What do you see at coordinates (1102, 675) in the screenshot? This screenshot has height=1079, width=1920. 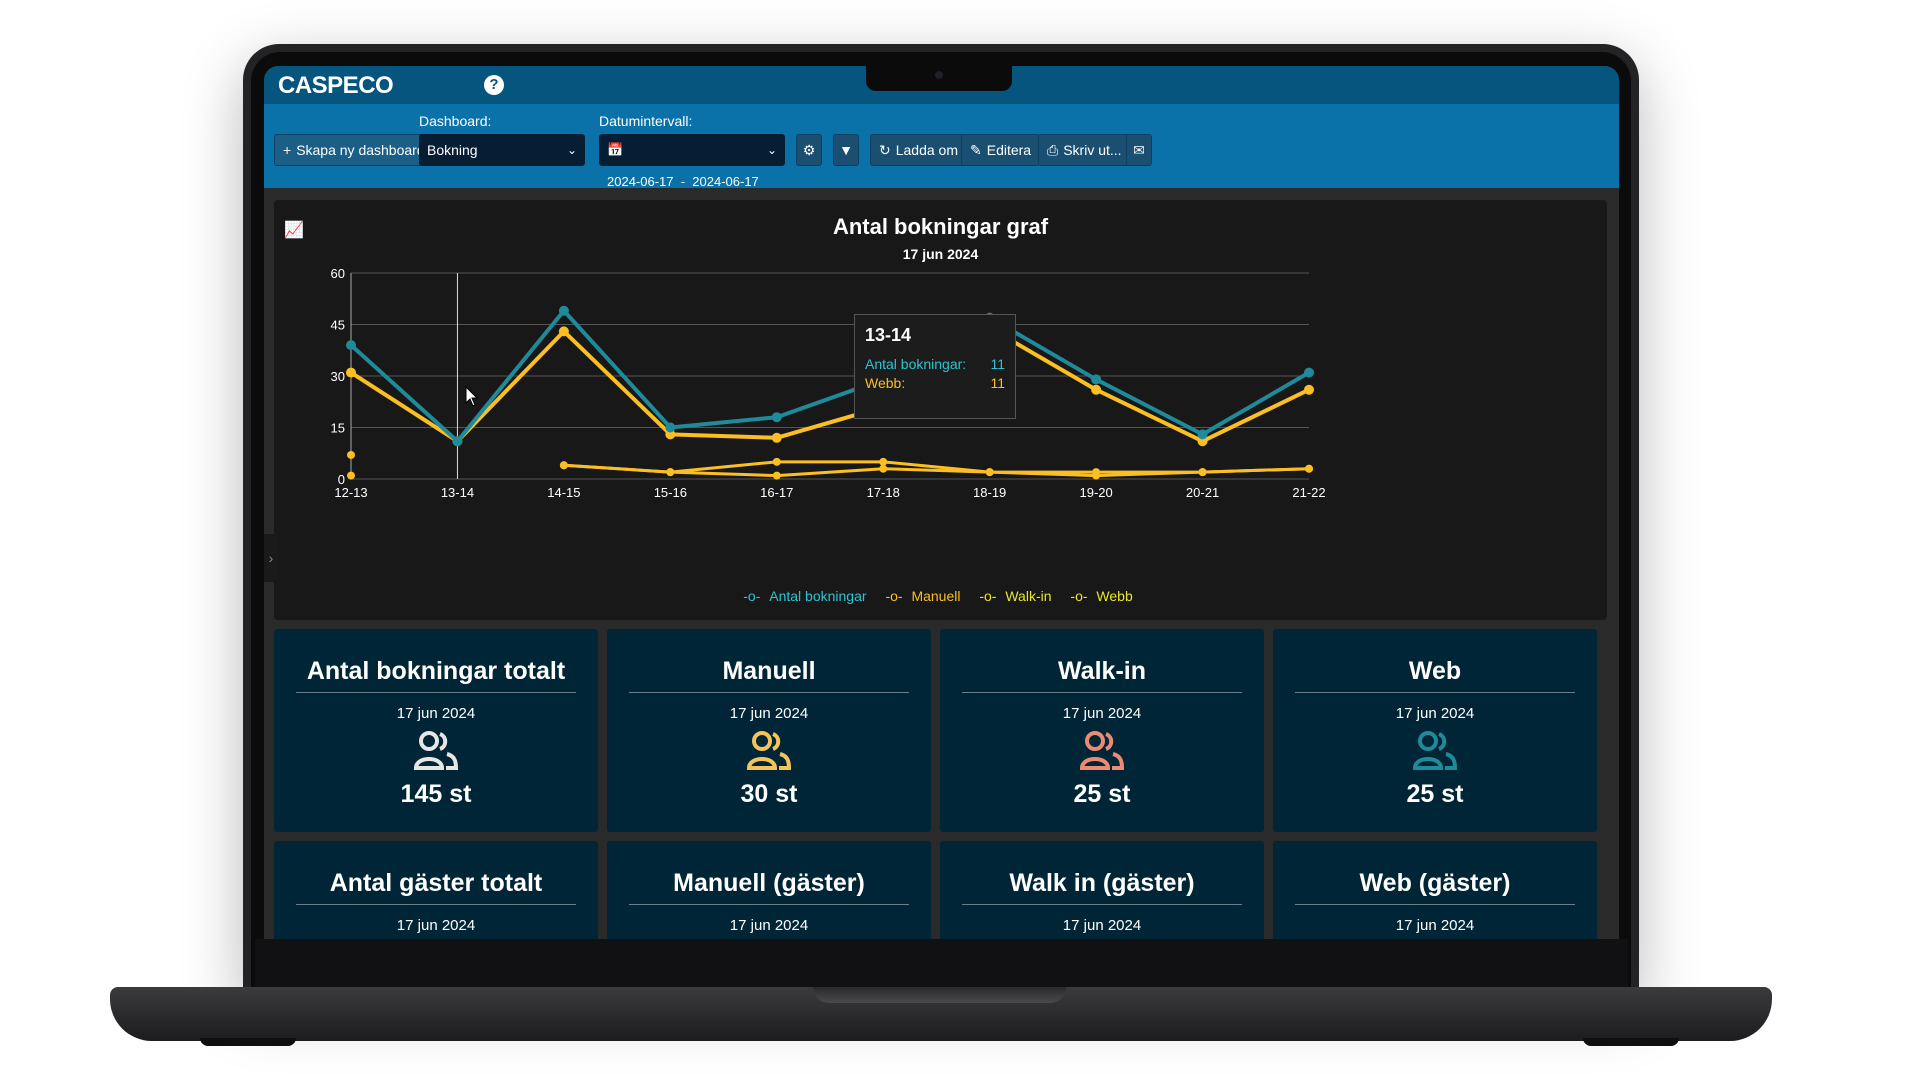 I see `card-title: Walk-in` at bounding box center [1102, 675].